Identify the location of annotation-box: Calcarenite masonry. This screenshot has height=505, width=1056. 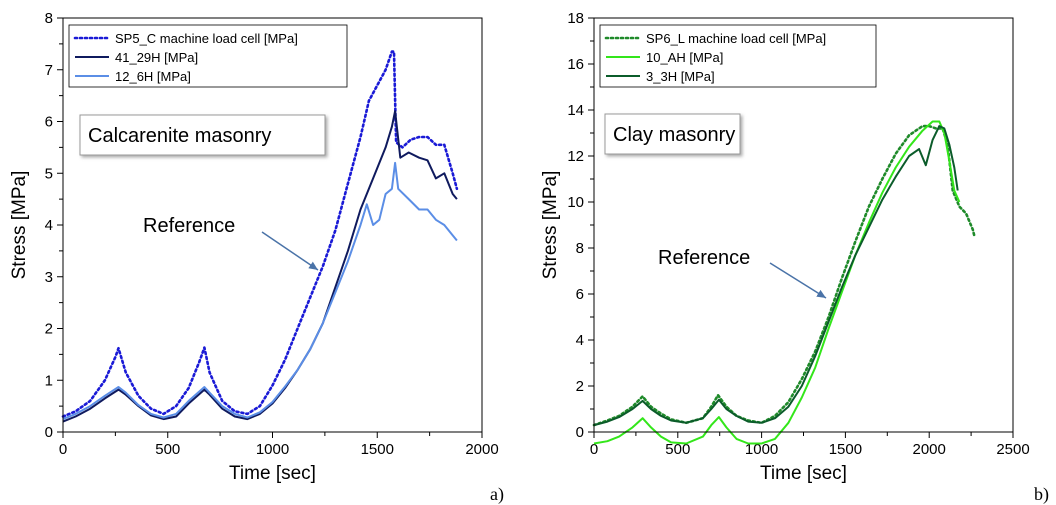
(202, 135).